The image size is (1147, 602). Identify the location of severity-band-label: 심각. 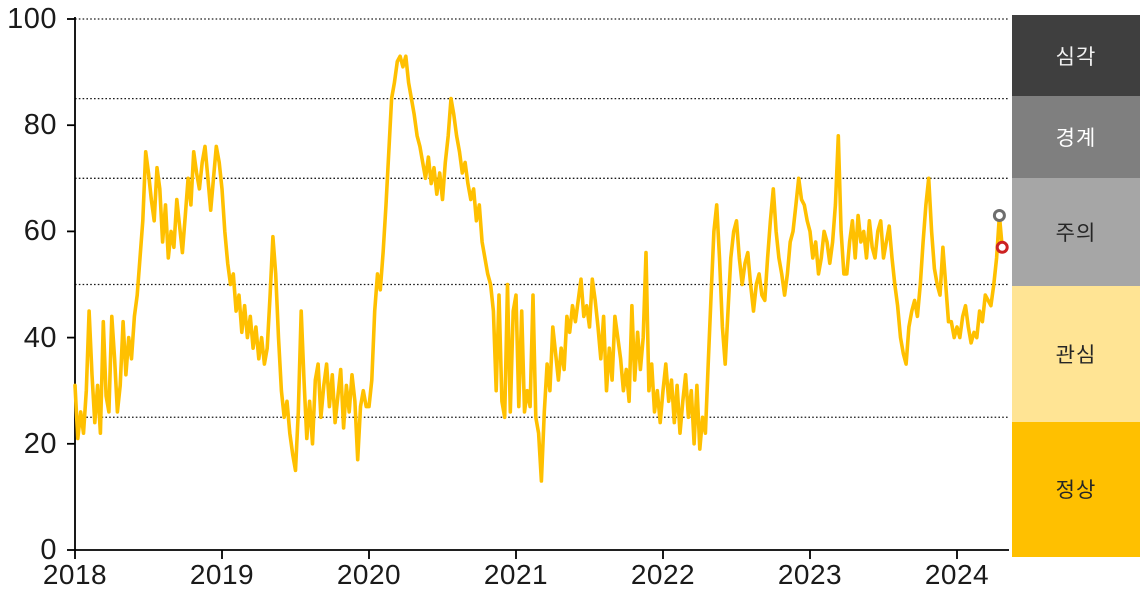
(1076, 57).